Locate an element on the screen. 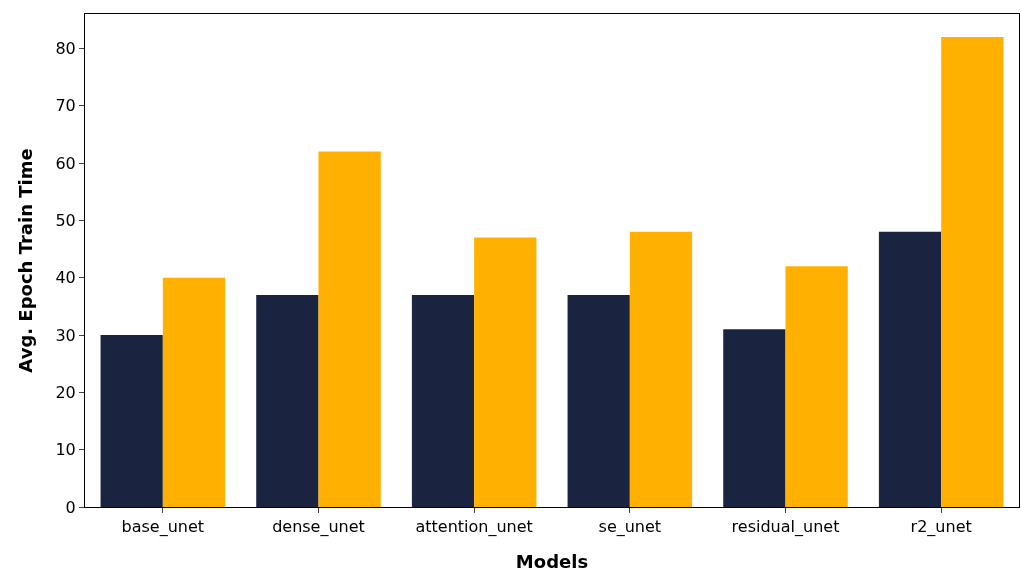  x-tick-label: dense_unet is located at coordinates (318, 527).